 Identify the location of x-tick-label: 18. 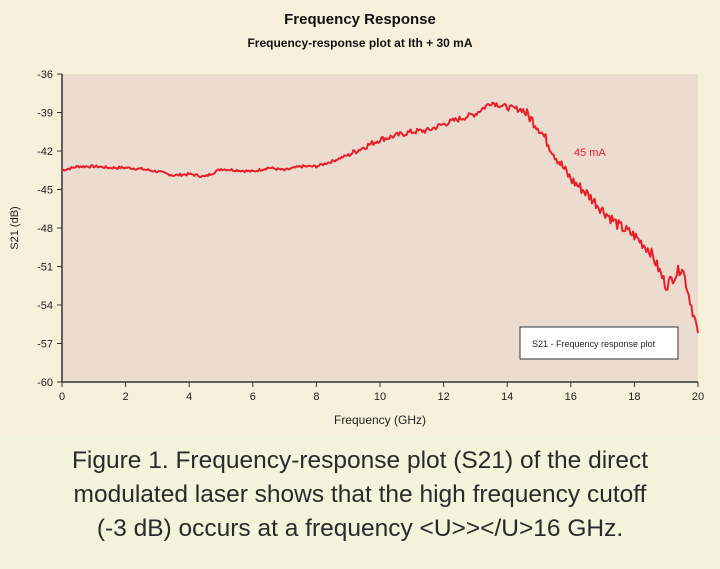
(634, 397).